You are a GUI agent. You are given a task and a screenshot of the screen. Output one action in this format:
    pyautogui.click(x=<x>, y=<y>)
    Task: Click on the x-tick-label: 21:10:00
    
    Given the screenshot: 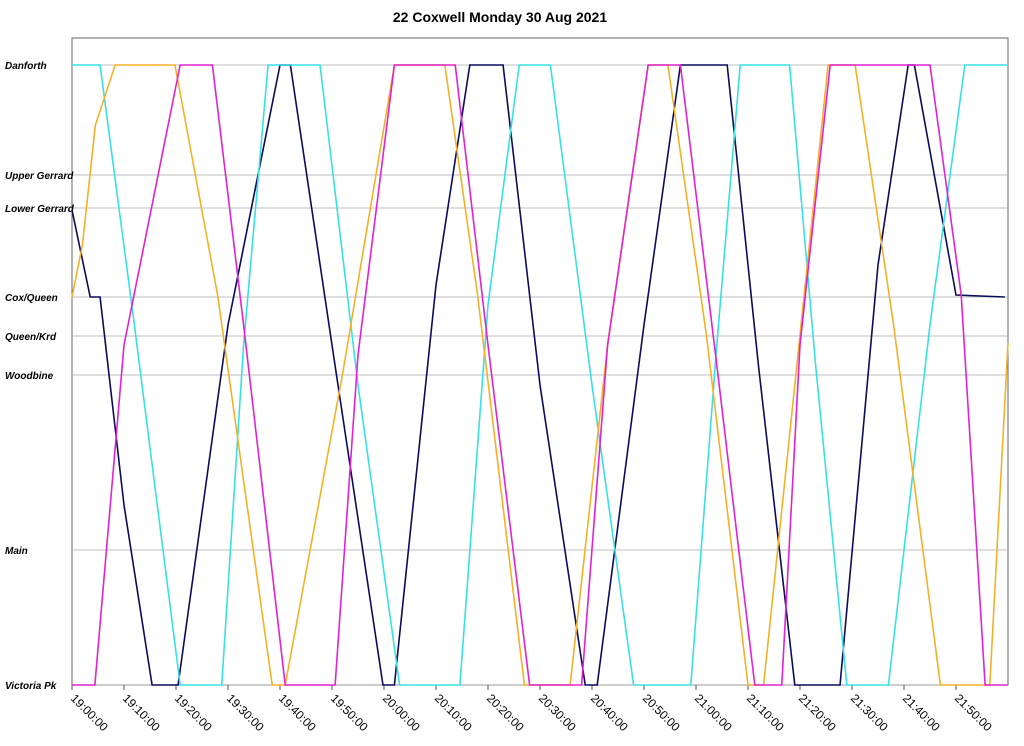 What is the action you would take?
    pyautogui.click(x=765, y=712)
    